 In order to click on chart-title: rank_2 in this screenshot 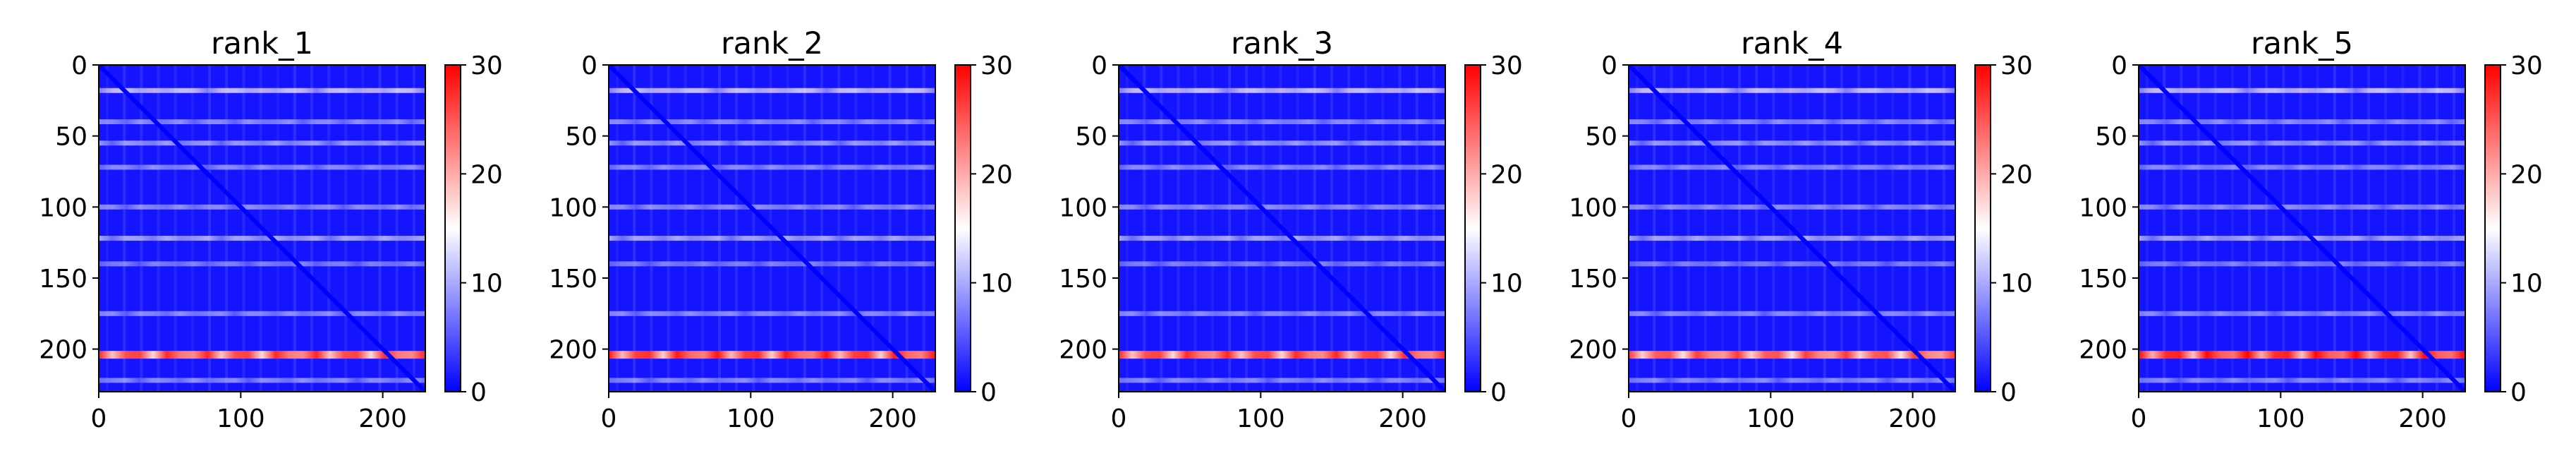, I will do `click(772, 43)`.